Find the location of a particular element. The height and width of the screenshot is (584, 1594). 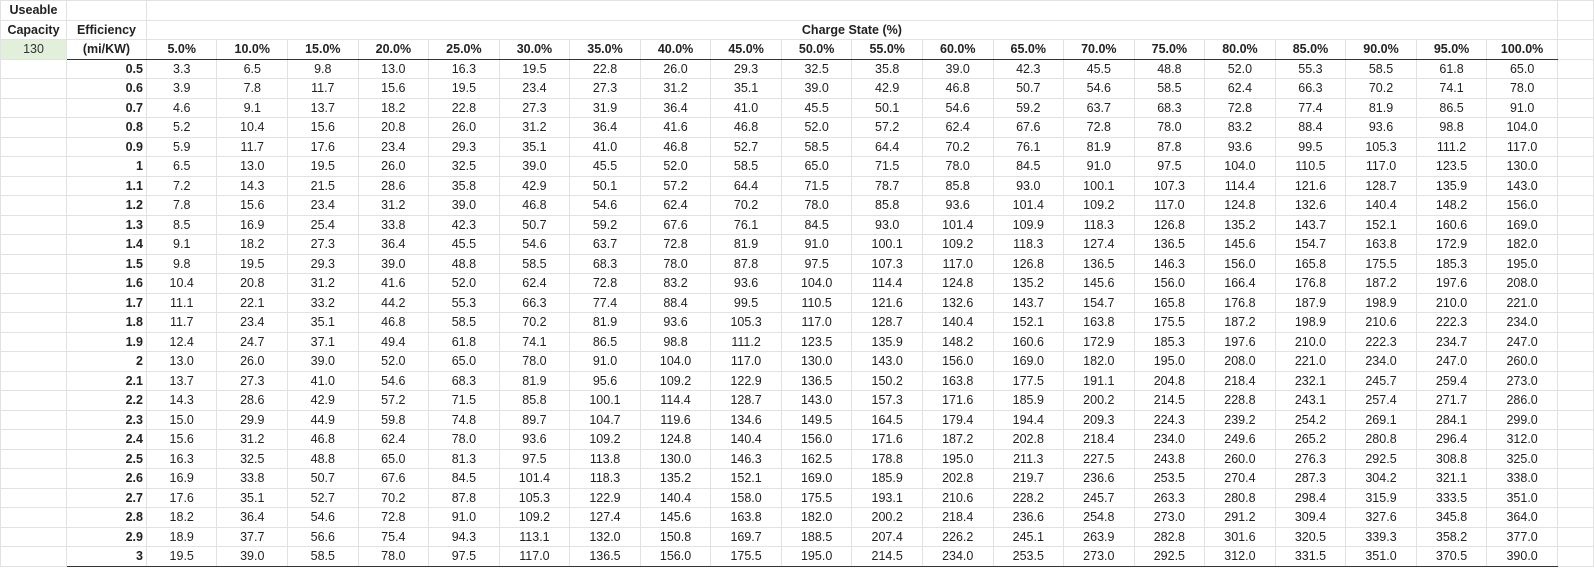

range-cell: 33.8 is located at coordinates (393, 224).